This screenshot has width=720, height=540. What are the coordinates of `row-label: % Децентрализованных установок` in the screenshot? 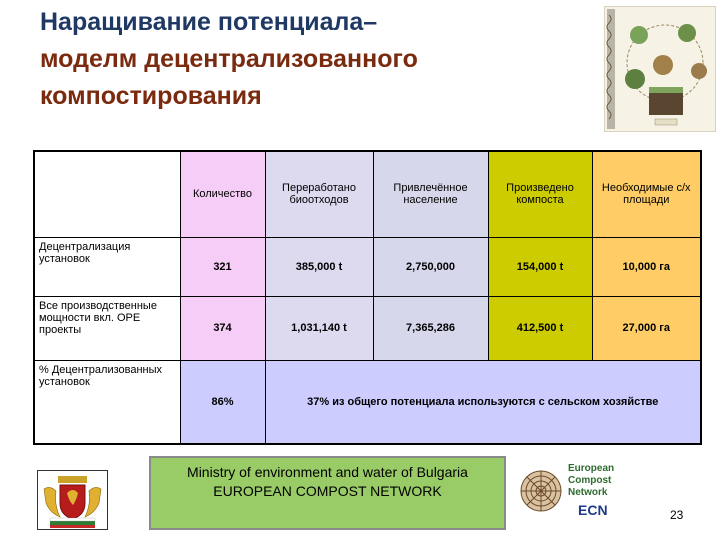 It's located at (107, 402).